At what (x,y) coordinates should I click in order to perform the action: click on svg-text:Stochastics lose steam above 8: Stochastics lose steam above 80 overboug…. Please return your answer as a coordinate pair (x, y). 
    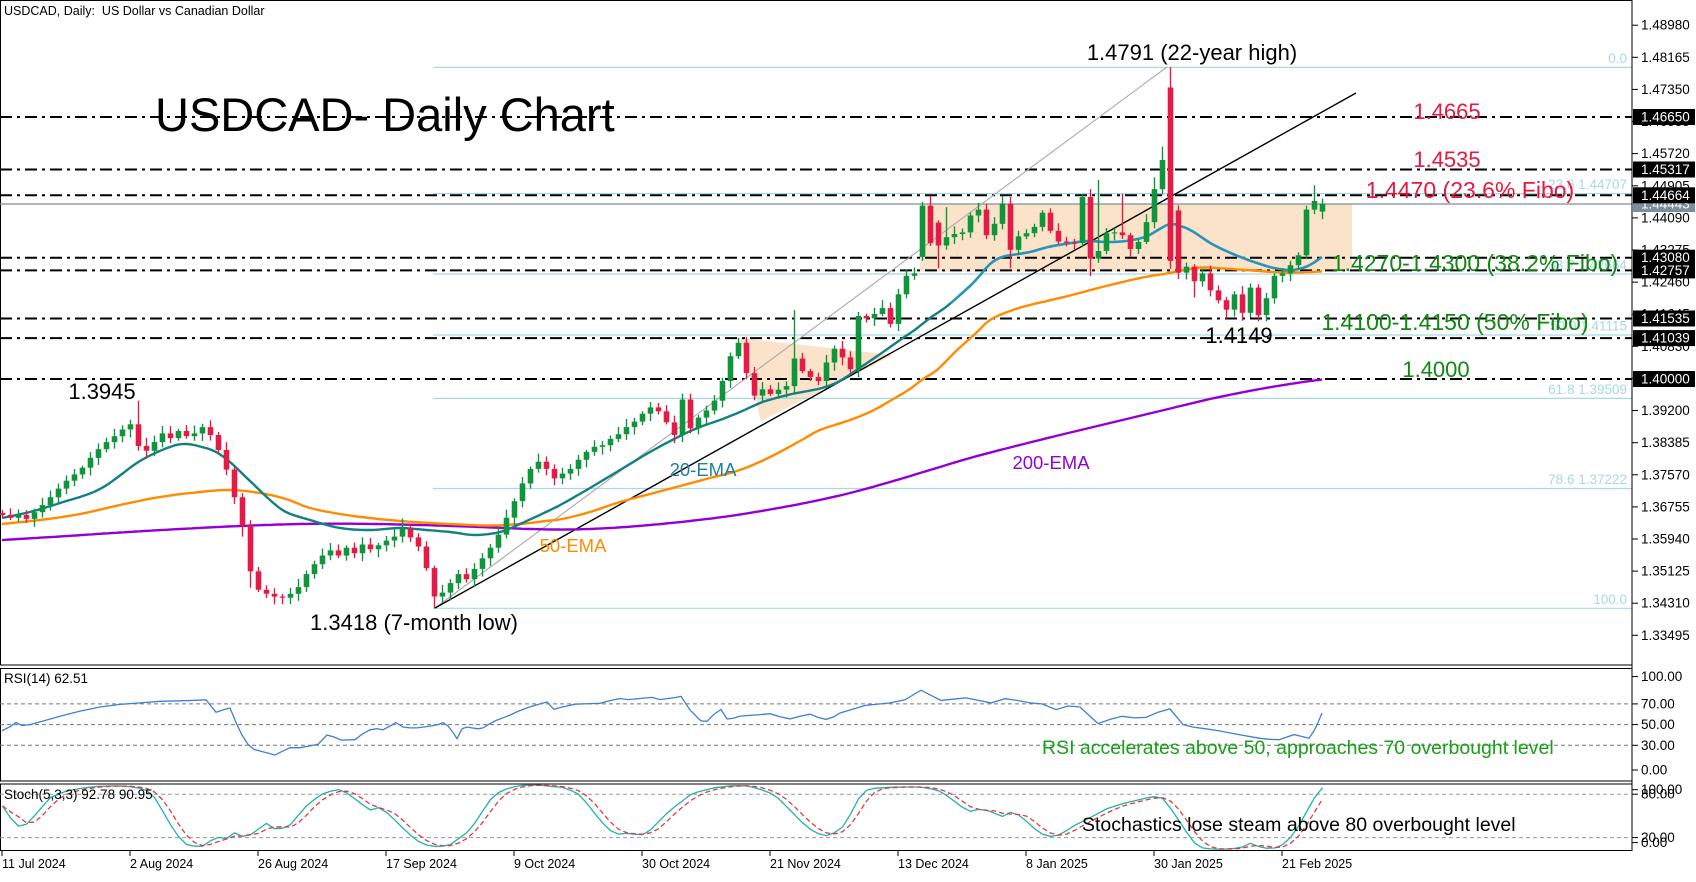
    Looking at the image, I should click on (1299, 825).